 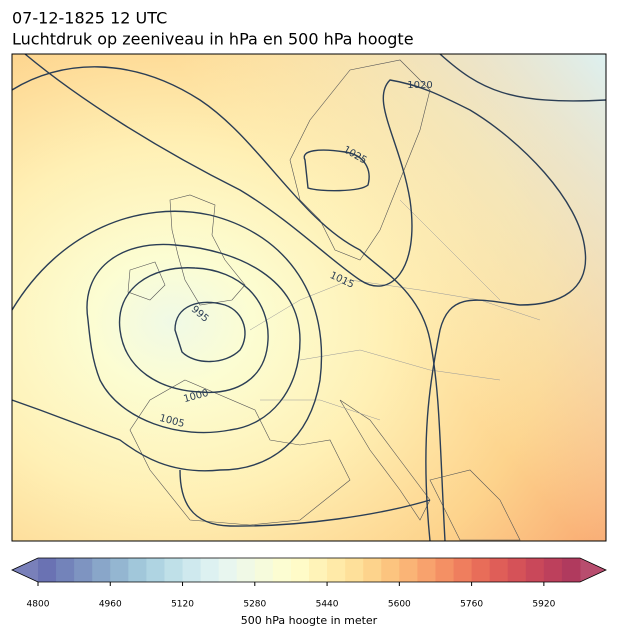 What do you see at coordinates (419, 85) in the screenshot?
I see `isobar-label: 1020` at bounding box center [419, 85].